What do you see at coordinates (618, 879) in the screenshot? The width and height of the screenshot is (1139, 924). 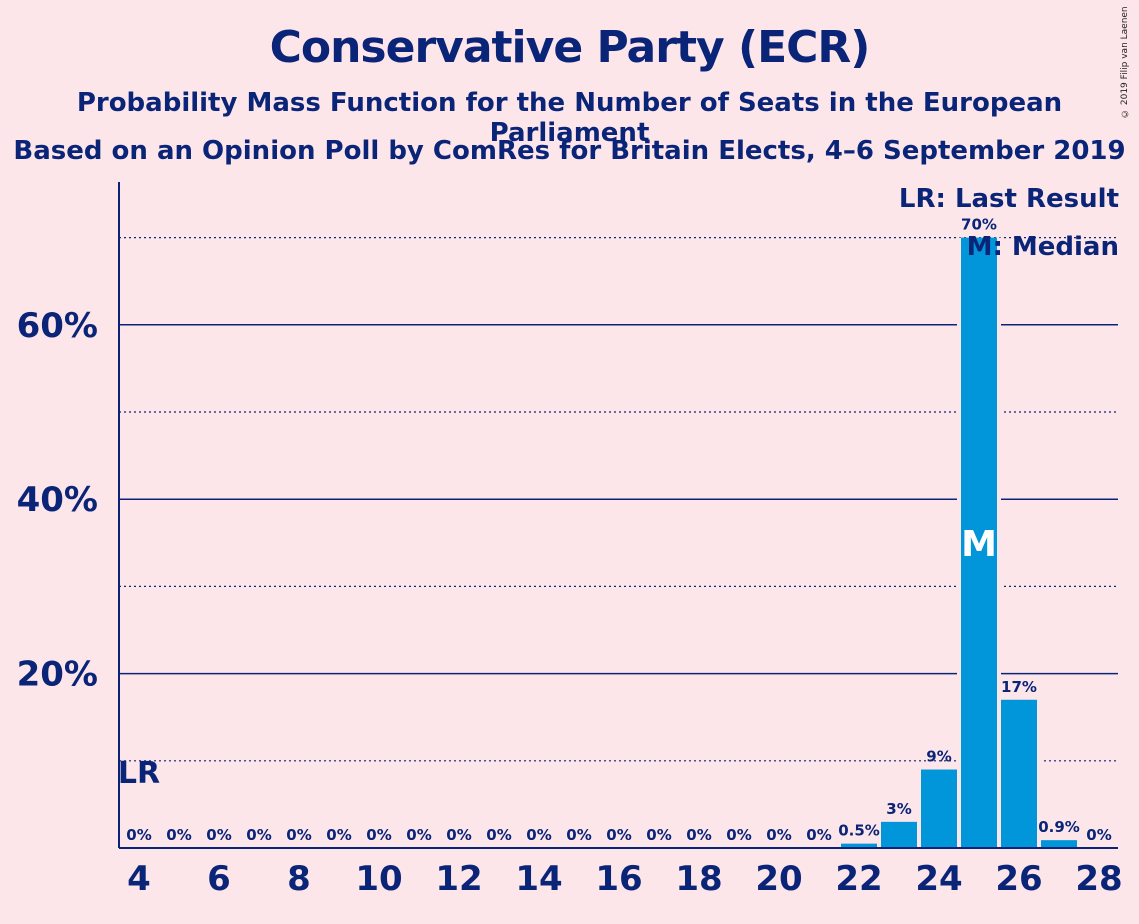 I see `x-tick-label: 16` at bounding box center [618, 879].